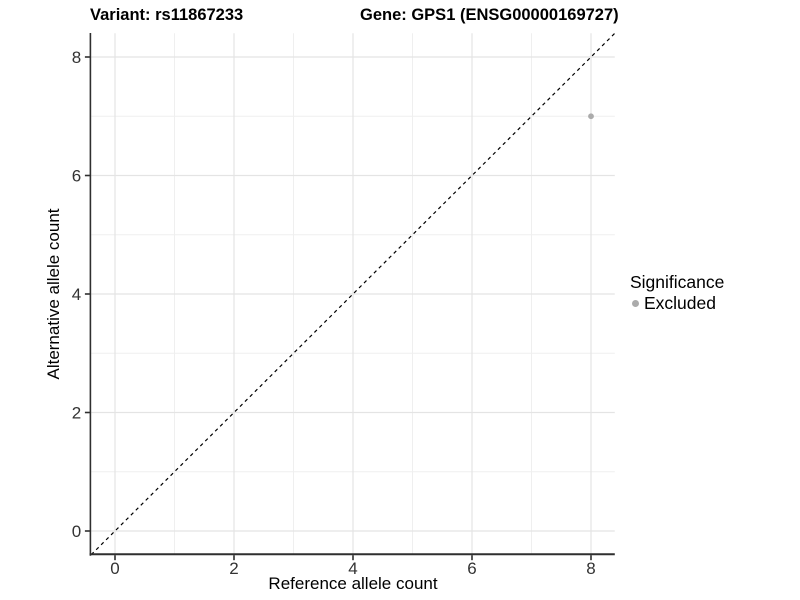 The width and height of the screenshot is (800, 600). Describe the element at coordinates (590, 568) in the screenshot. I see `x-tick-label: 8` at that location.